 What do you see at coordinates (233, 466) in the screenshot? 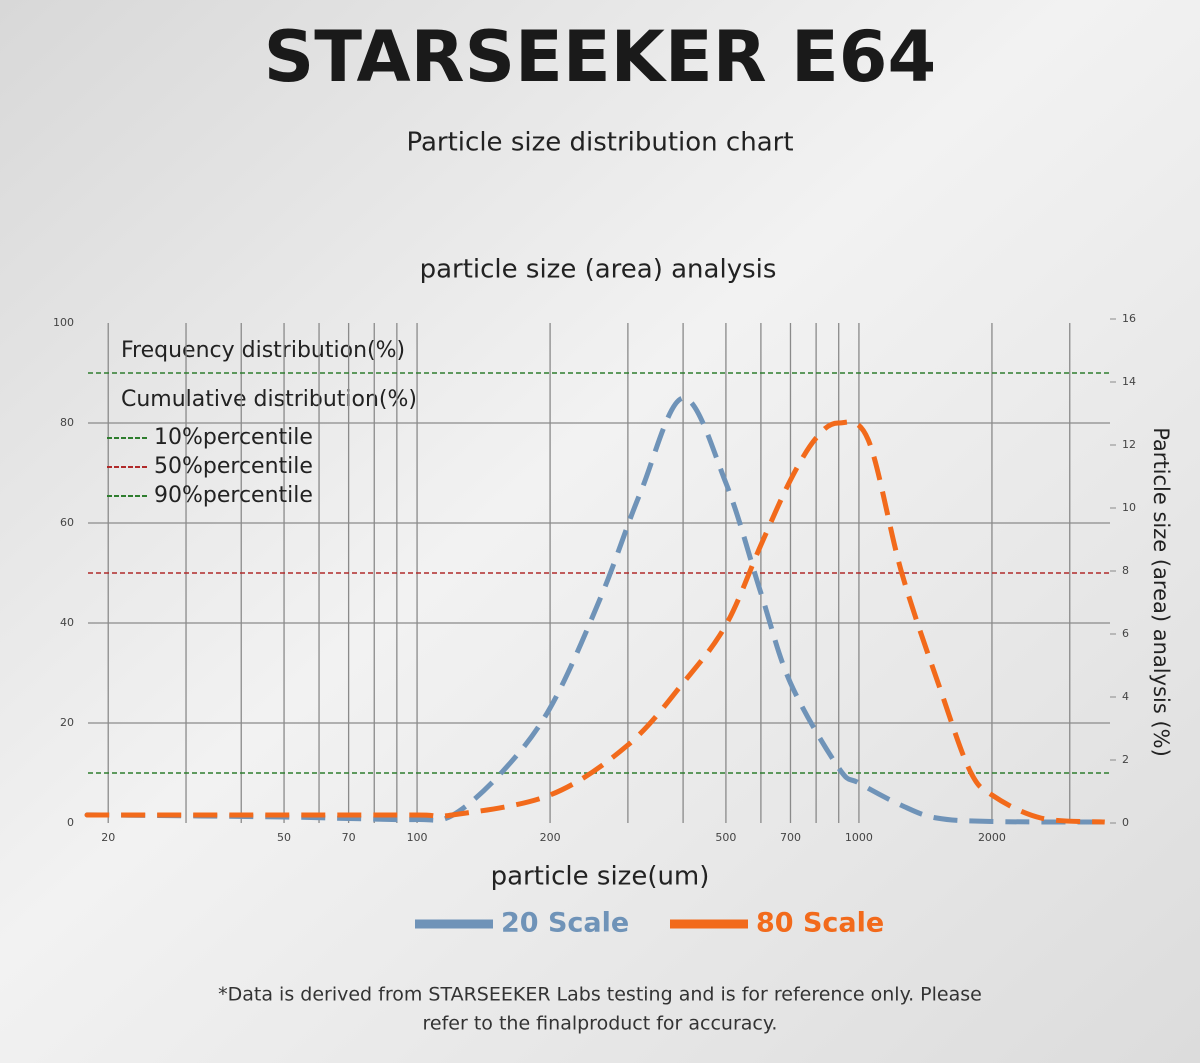
I see `legend-label: 50%percentile` at bounding box center [233, 466].